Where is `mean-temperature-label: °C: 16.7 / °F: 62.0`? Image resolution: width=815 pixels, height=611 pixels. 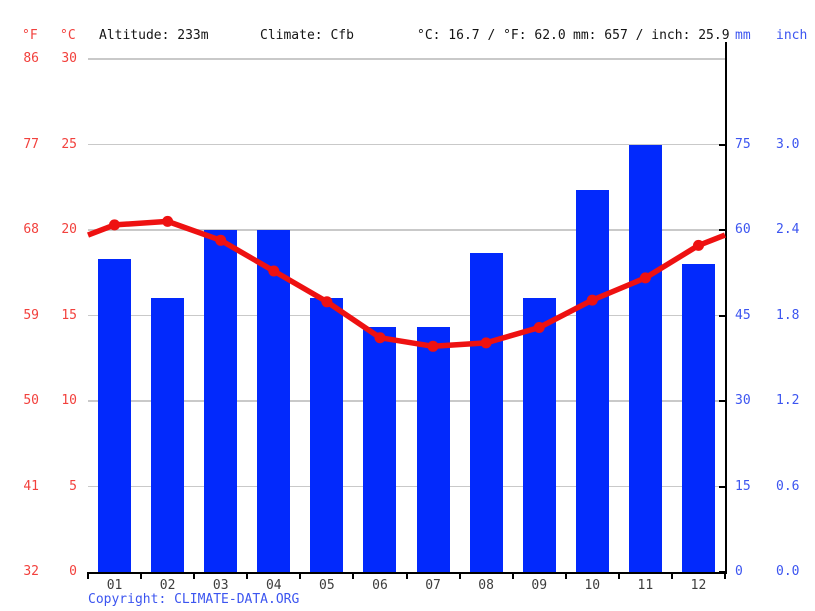 mean-temperature-label: °C: 16.7 / °F: 62.0 is located at coordinates (491, 35).